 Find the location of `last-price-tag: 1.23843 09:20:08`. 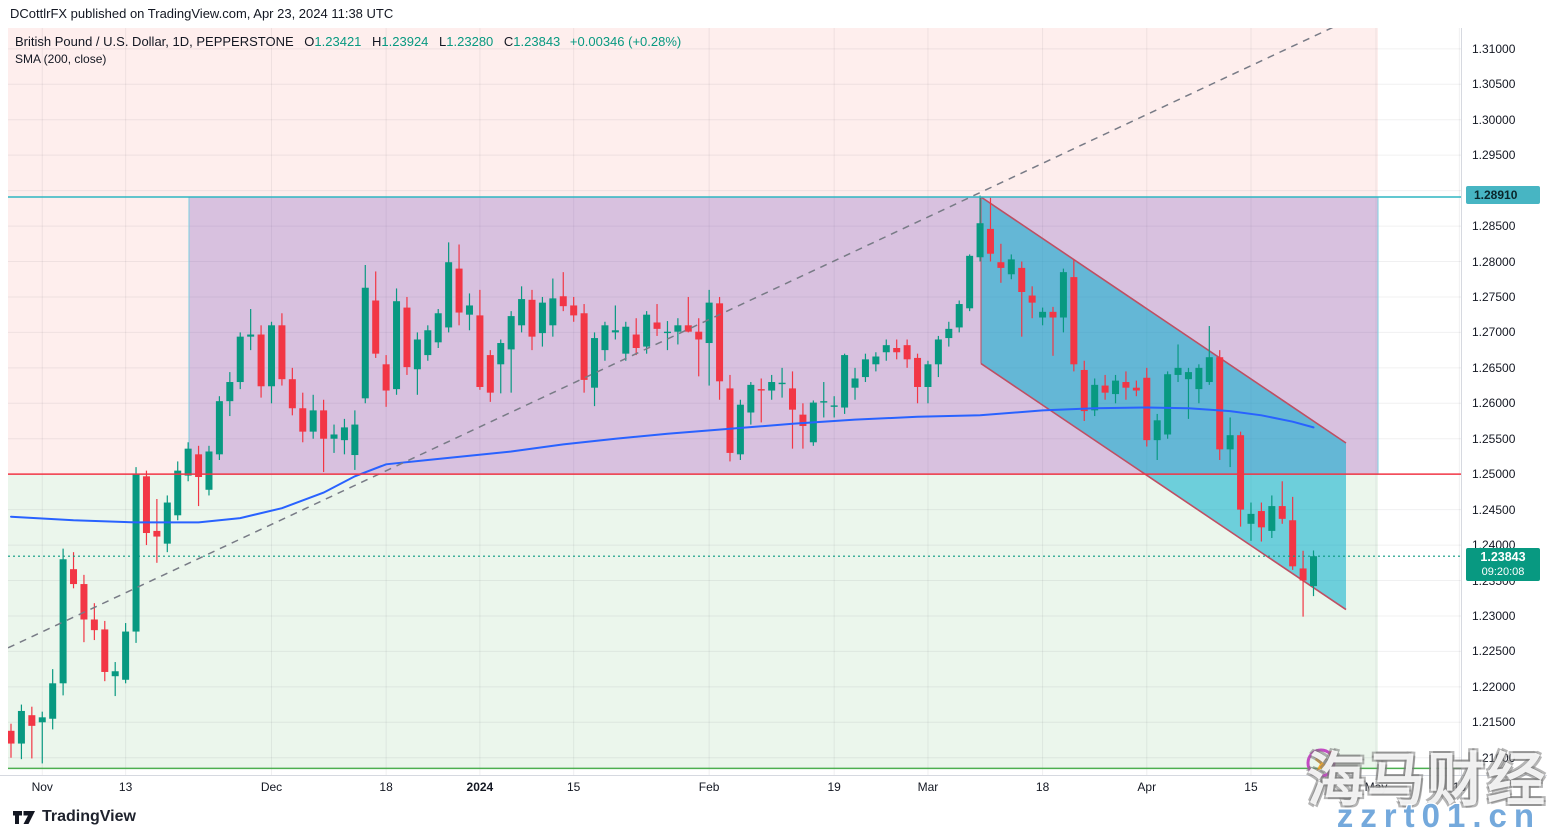

last-price-tag: 1.23843 09:20:08 is located at coordinates (1503, 564).